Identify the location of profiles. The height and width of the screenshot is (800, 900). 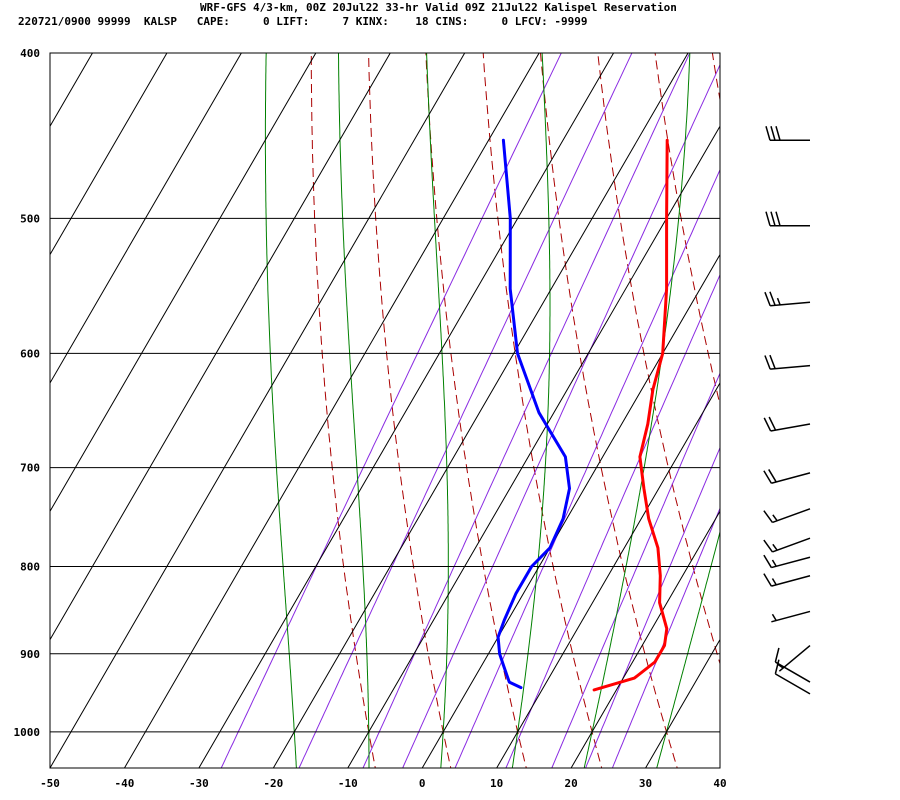
(582, 415).